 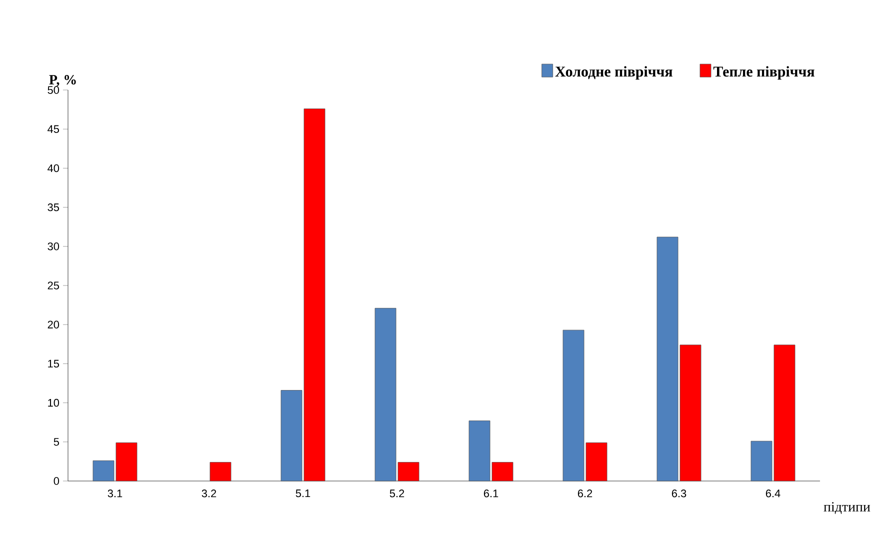 What do you see at coordinates (397, 494) in the screenshot?
I see `x-tick-label: 5.2` at bounding box center [397, 494].